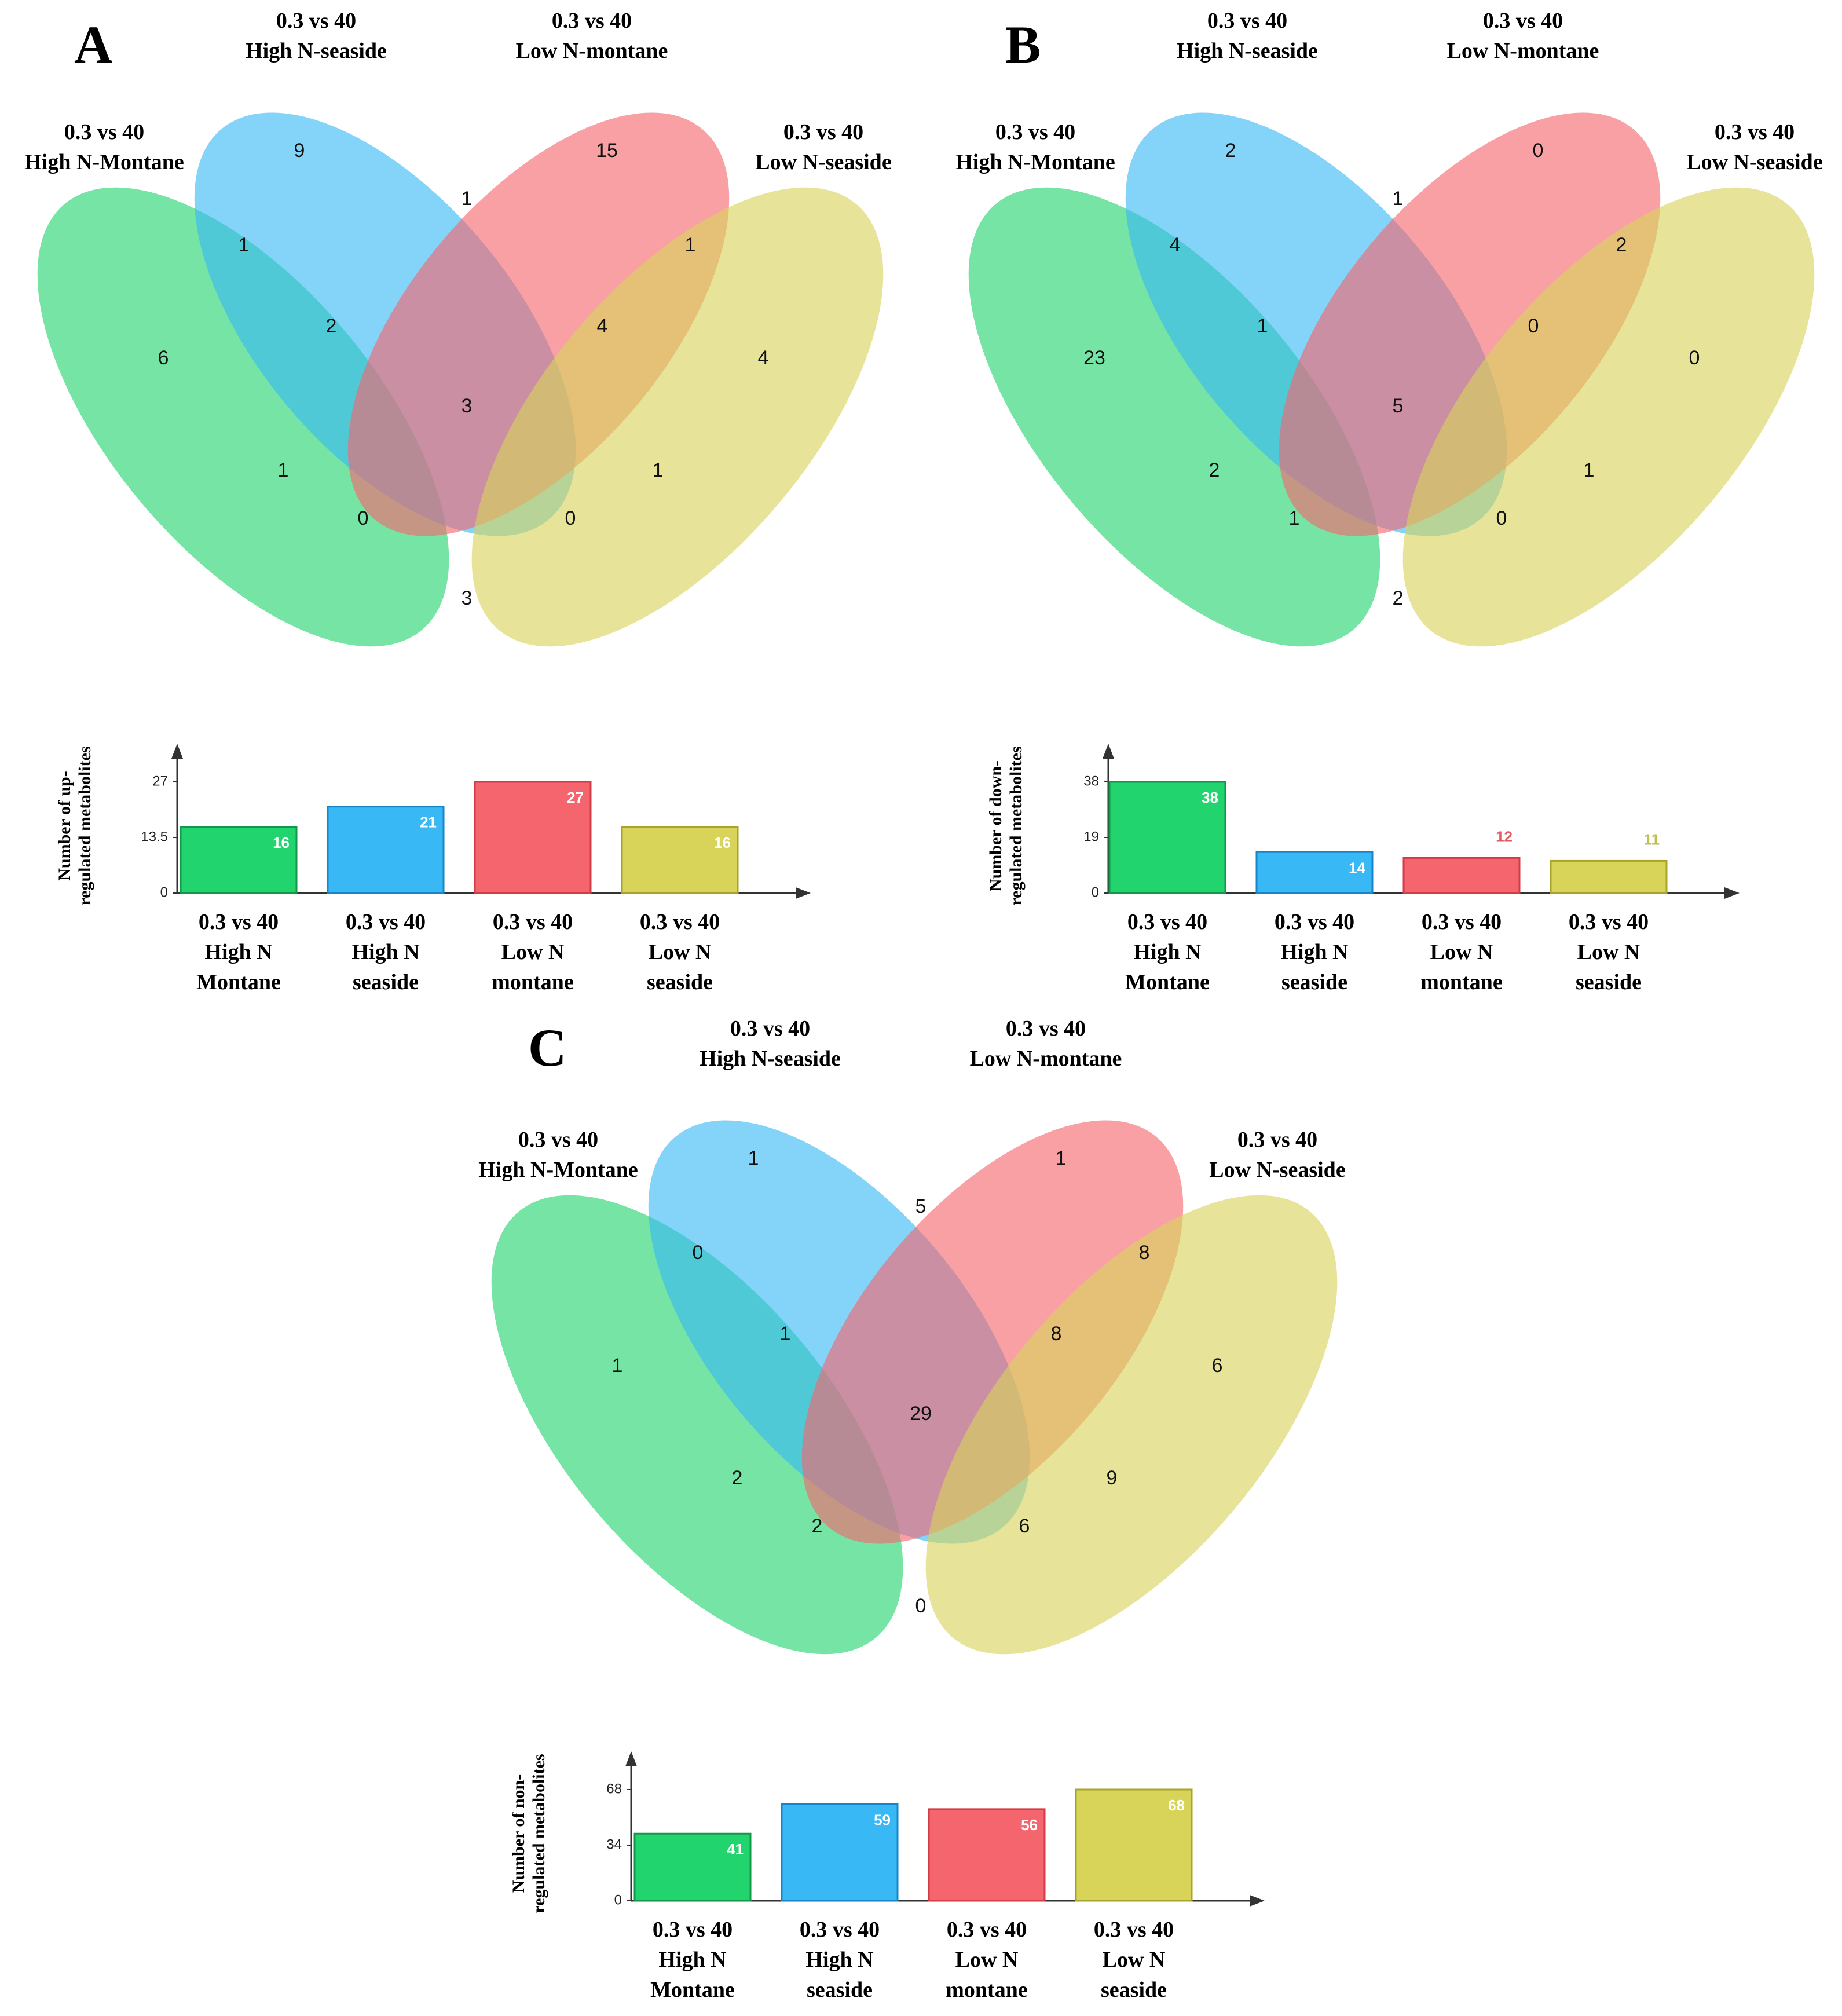 The height and width of the screenshot is (2016, 1842). Describe the element at coordinates (692, 1960) in the screenshot. I see `category-label-line2-c-0: High N` at that location.